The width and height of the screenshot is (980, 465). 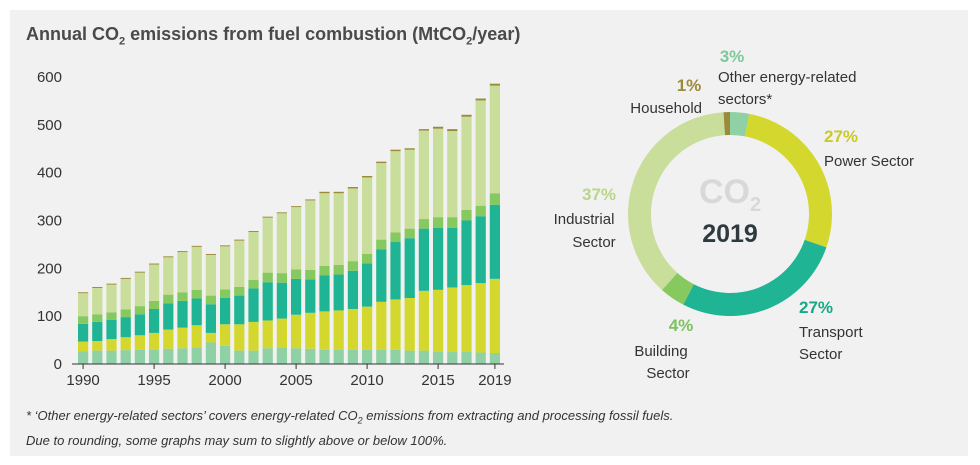 I want to click on industrial-label-2: Sector, so click(x=593, y=242).